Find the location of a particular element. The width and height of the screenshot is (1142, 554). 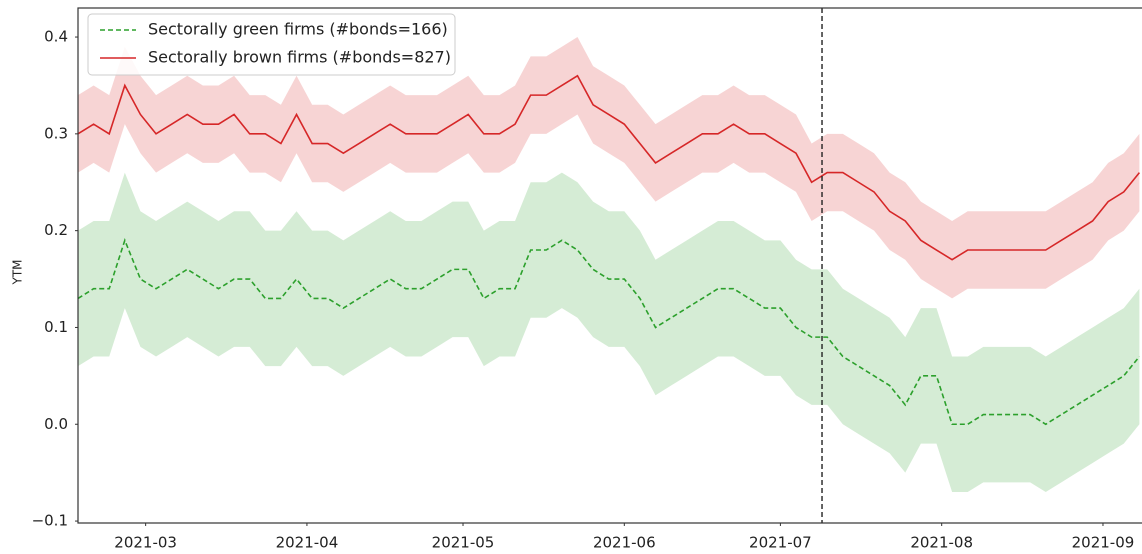

x-tick-label: 2021-06 is located at coordinates (624, 543).